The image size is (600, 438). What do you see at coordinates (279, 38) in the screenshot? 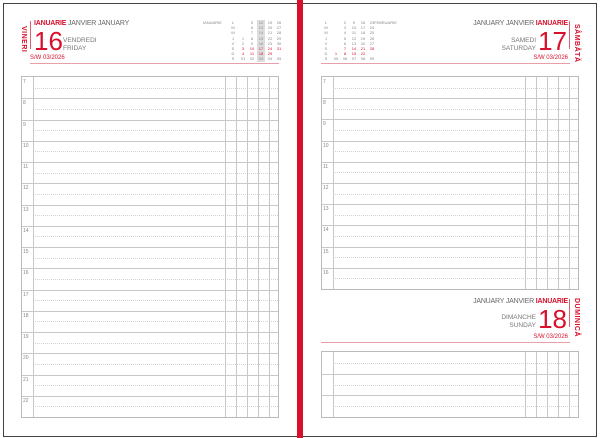
I see `calendar-day: 29` at bounding box center [279, 38].